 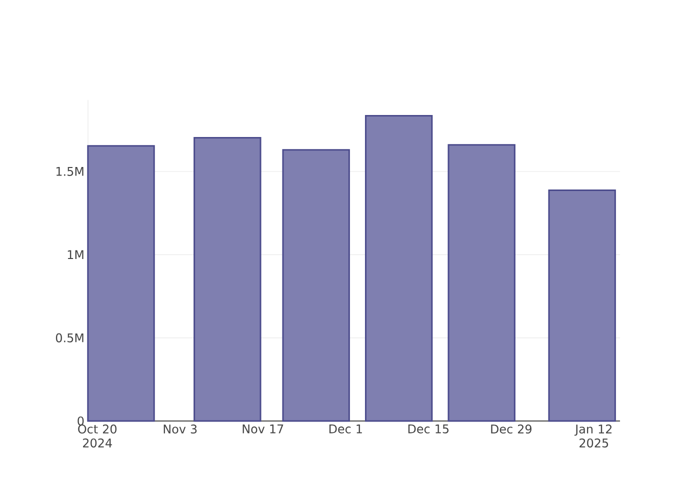 What do you see at coordinates (593, 436) in the screenshot?
I see `x-tick-label: Jan 12 2025` at bounding box center [593, 436].